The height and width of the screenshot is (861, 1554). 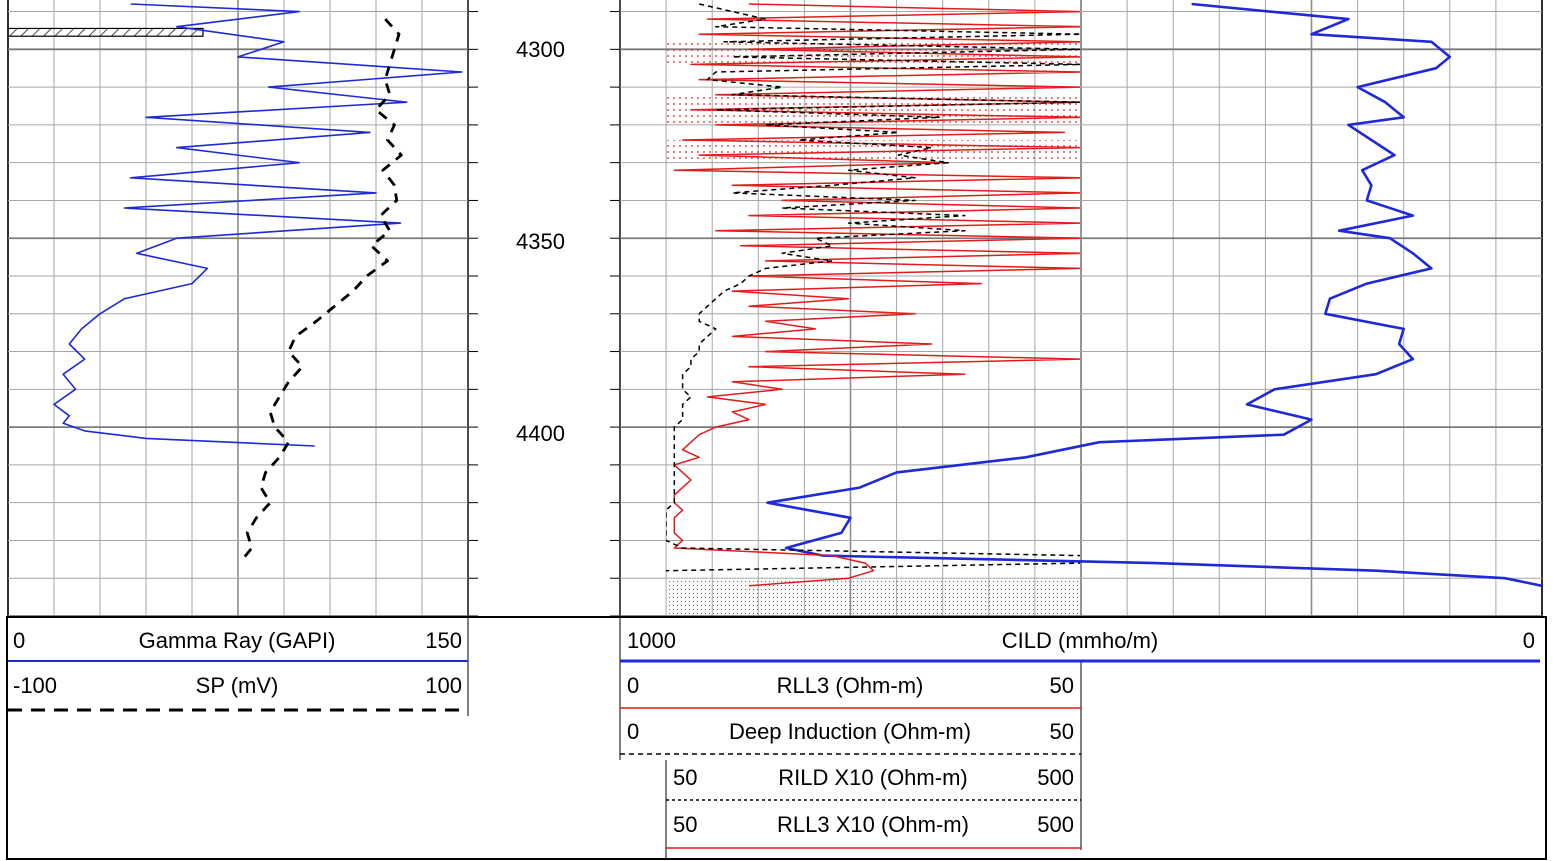 I want to click on rll3-x10-title-label: RLL3 X10 (Ohm-m), so click(x=873, y=824).